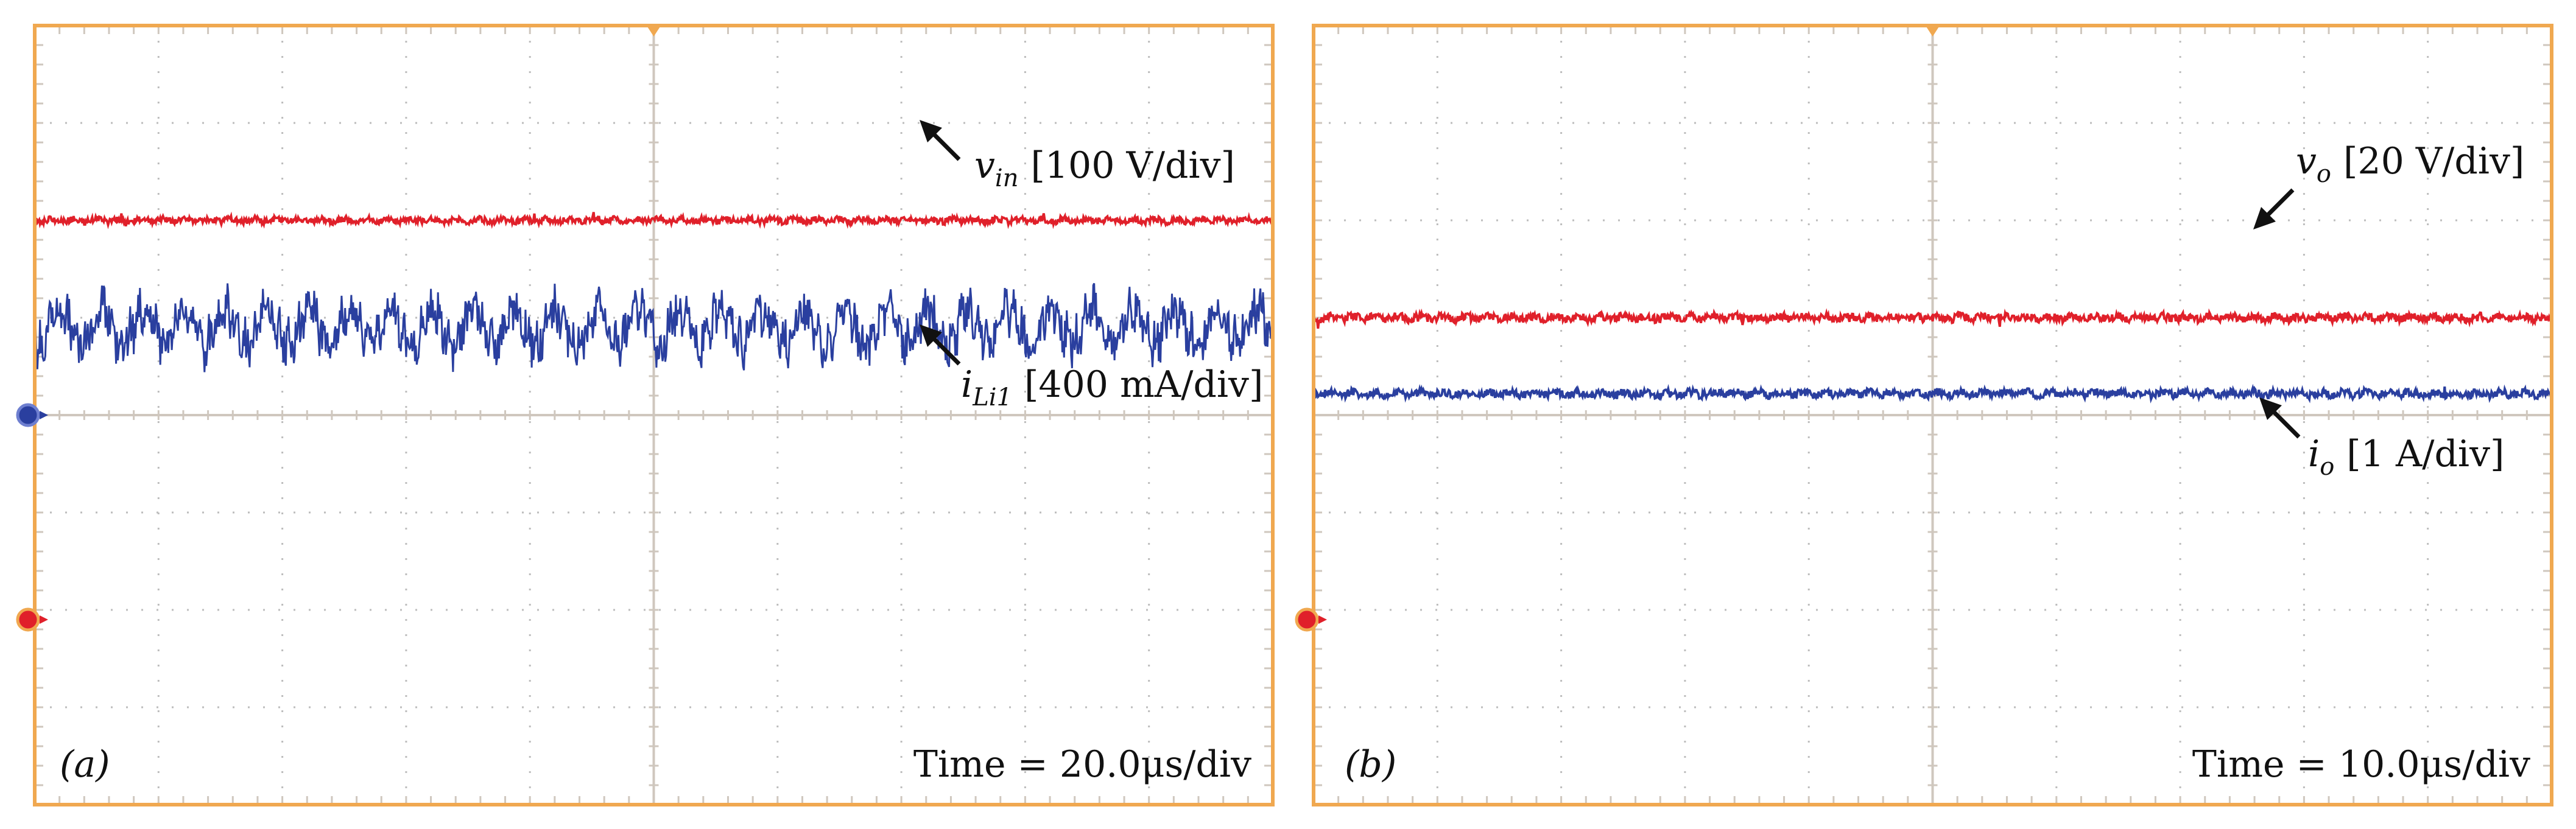 This screenshot has width=2576, height=829. Describe the element at coordinates (1082, 764) in the screenshot. I see `panel-a-time-scale: Time = 20.0μs/div` at that location.